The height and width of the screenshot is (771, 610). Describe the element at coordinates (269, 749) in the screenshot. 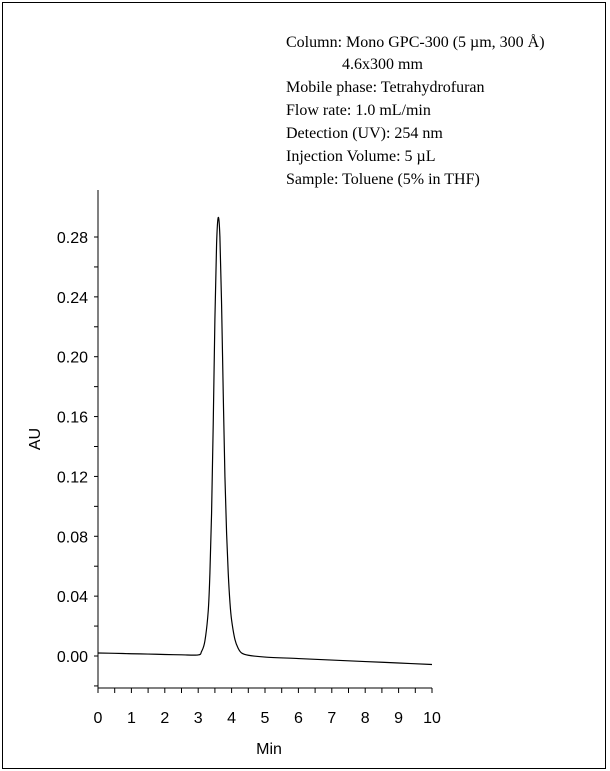

I see `x-axis-title: Min` at that location.